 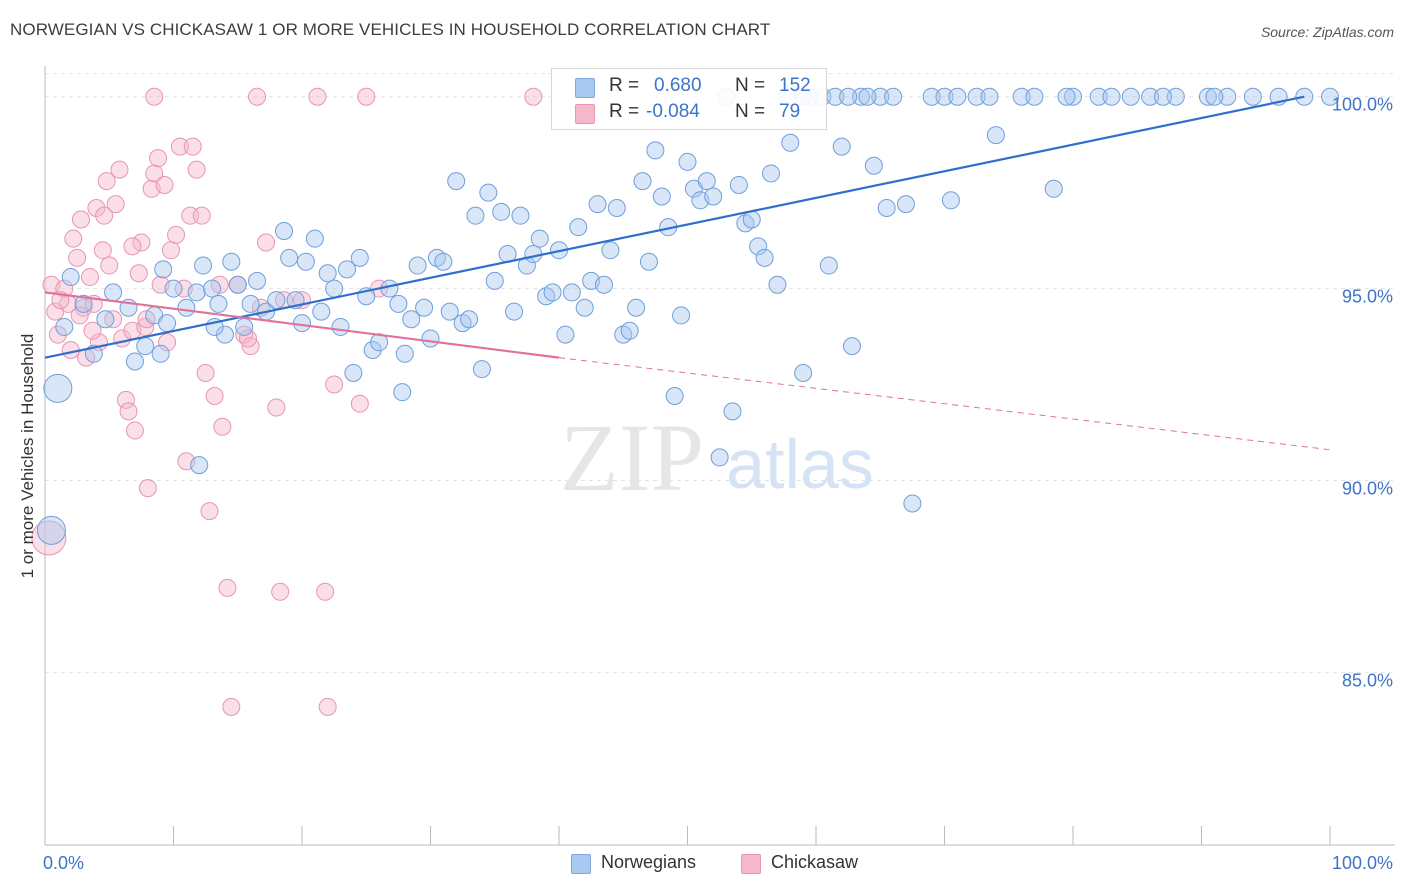 I want to click on r-label: R =, so click(x=624, y=85).